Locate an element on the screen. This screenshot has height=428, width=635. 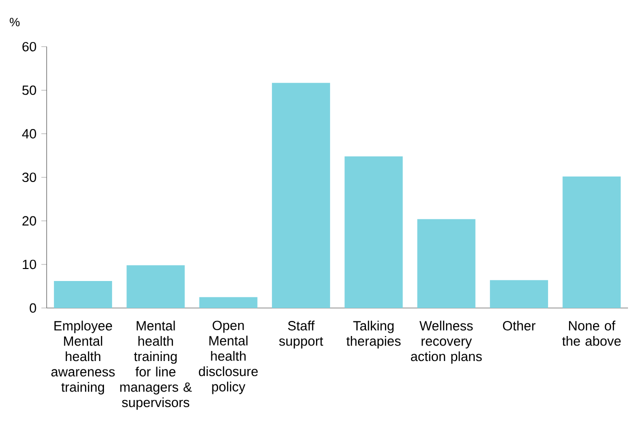
x-tick-label: Staff support is located at coordinates (301, 334).